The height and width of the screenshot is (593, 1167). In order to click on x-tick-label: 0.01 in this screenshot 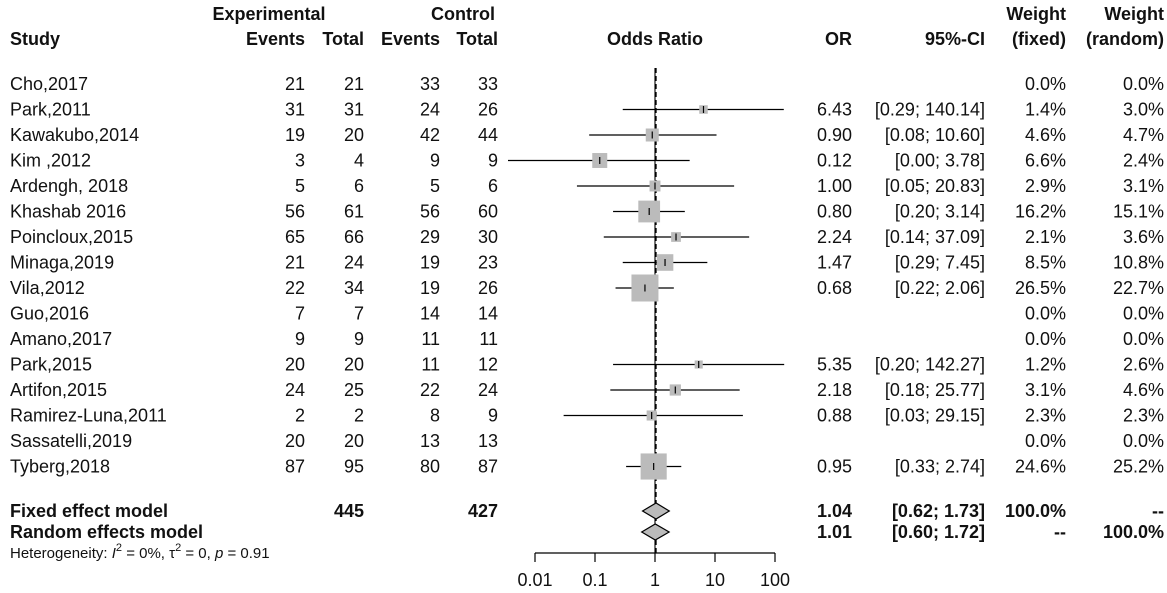, I will do `click(534, 580)`.